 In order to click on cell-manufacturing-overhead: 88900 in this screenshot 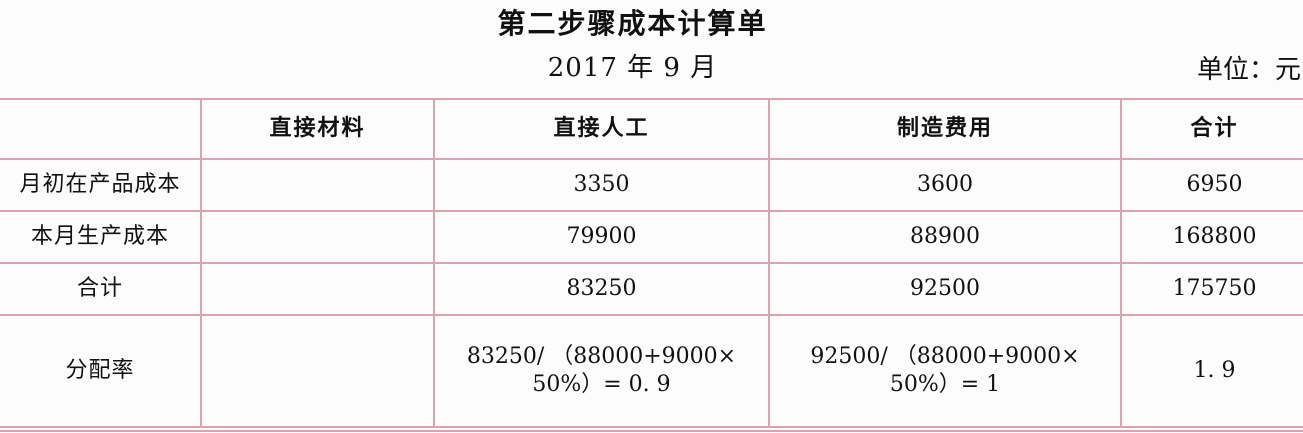, I will do `click(945, 237)`.